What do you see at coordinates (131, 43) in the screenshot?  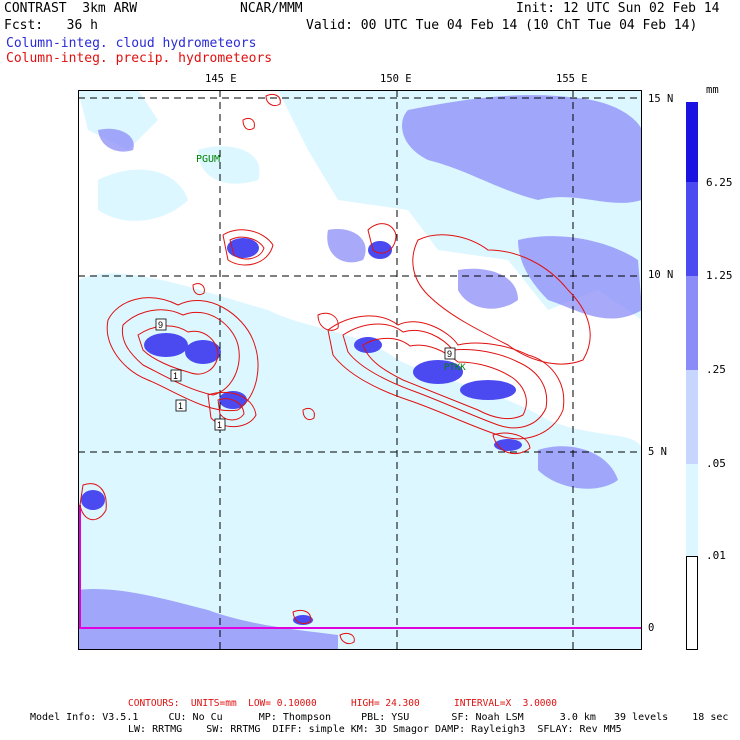 I see `field-label-cloud: Column-integ. cloud hydrometeors` at bounding box center [131, 43].